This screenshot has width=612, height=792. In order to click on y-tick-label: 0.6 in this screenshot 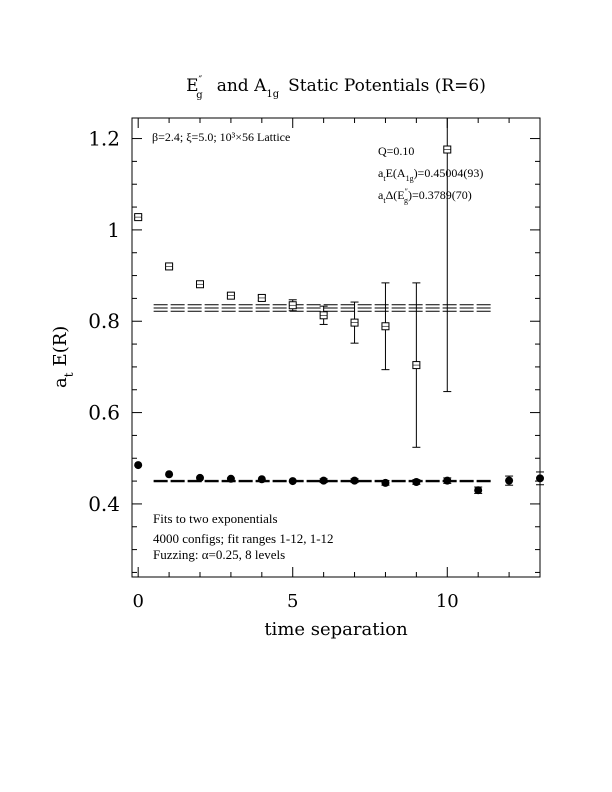, I will do `click(104, 413)`.